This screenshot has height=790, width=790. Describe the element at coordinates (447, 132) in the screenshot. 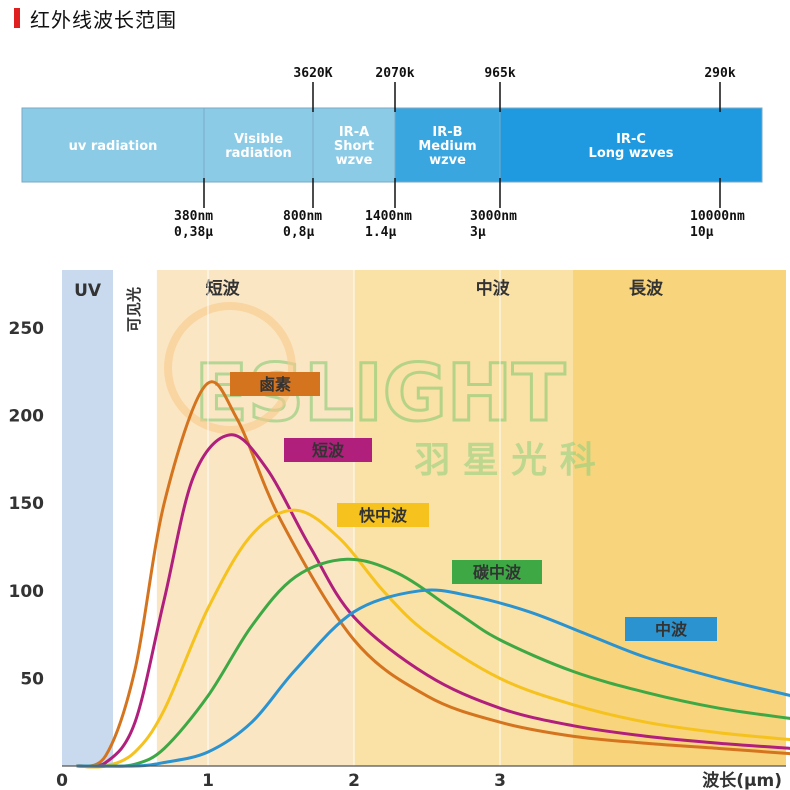

I see `spectrum-segment-label: IR-B` at that location.